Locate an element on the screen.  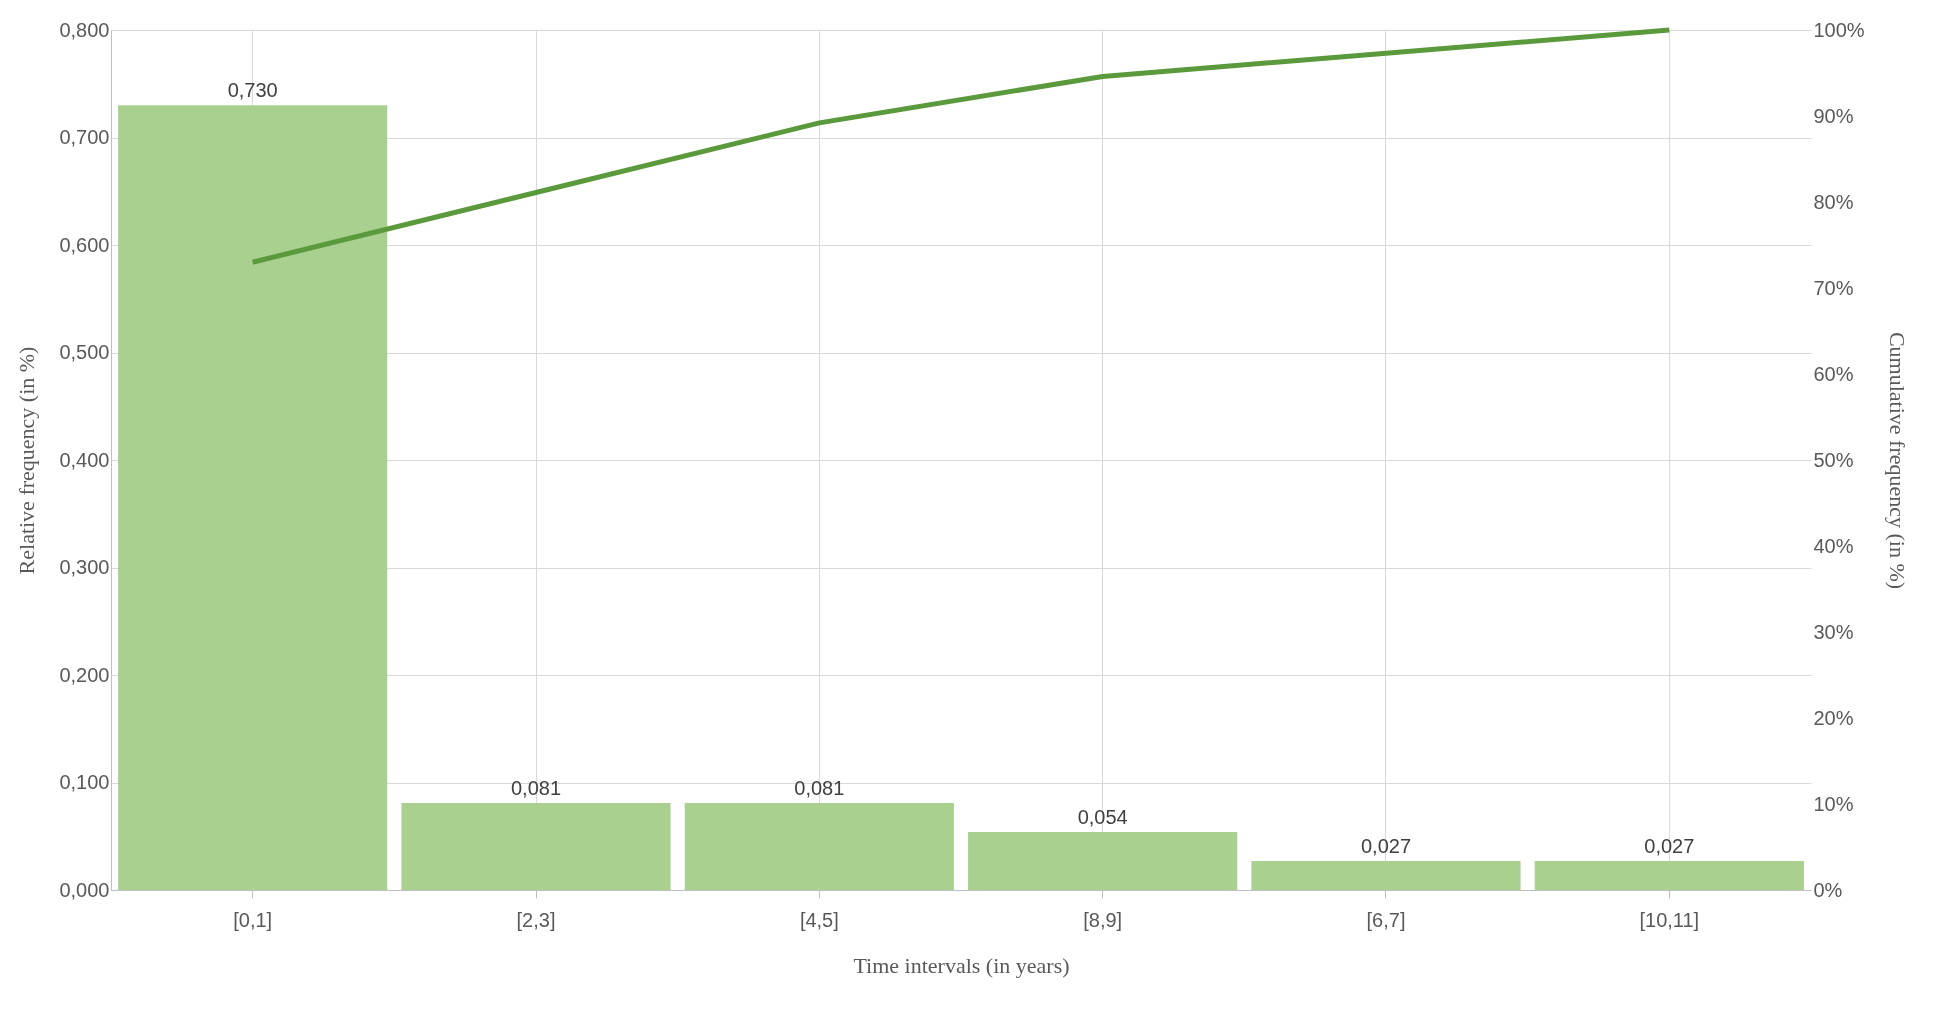
y2-axis-title: Cumulative frequency (in %) is located at coordinates (1897, 460).